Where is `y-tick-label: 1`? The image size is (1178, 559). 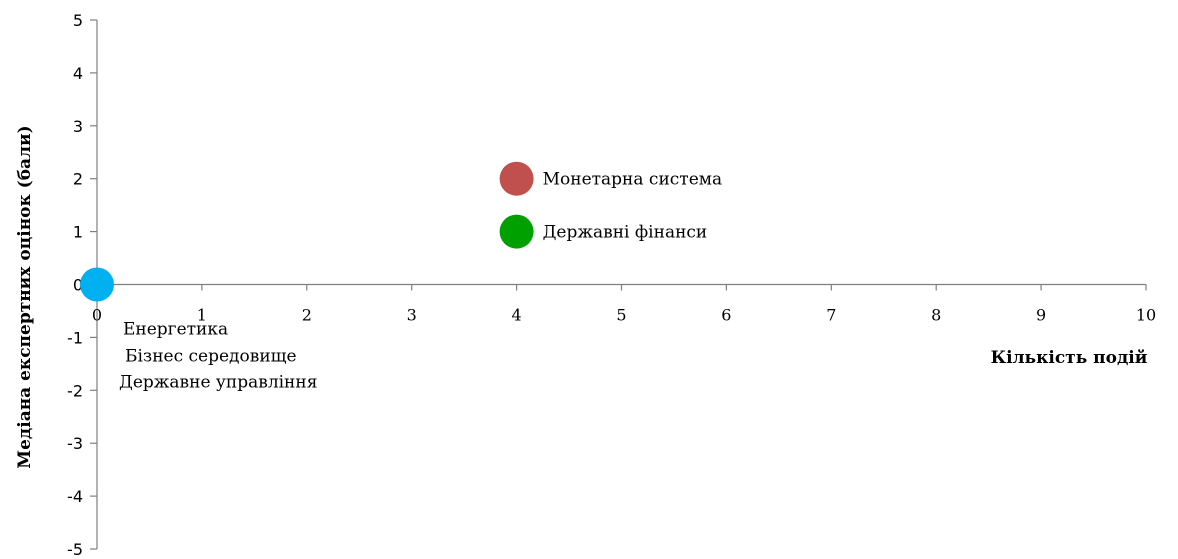
y-tick-label: 1 is located at coordinates (78, 232).